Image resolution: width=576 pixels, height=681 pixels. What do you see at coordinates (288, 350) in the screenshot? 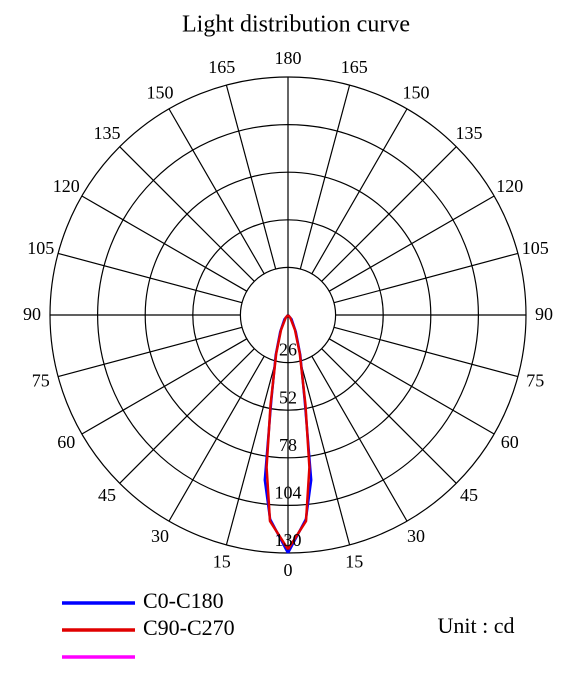
I see `r-tick-label: 26` at bounding box center [288, 350].